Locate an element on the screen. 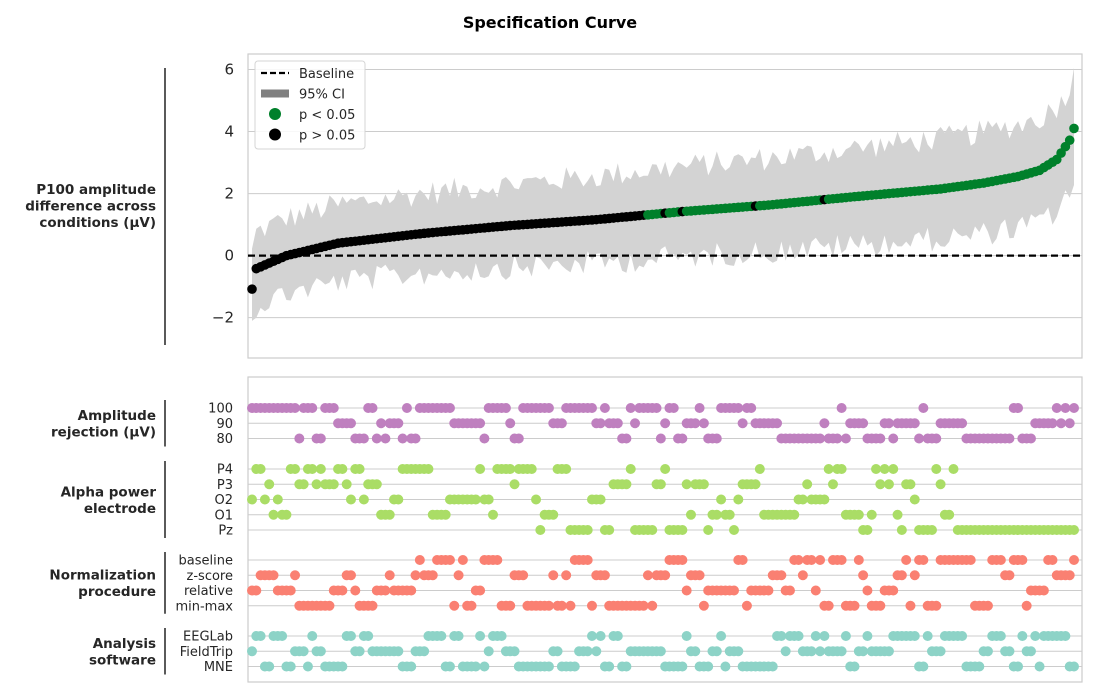 The width and height of the screenshot is (1100, 700). level-label: relative is located at coordinates (208, 591).